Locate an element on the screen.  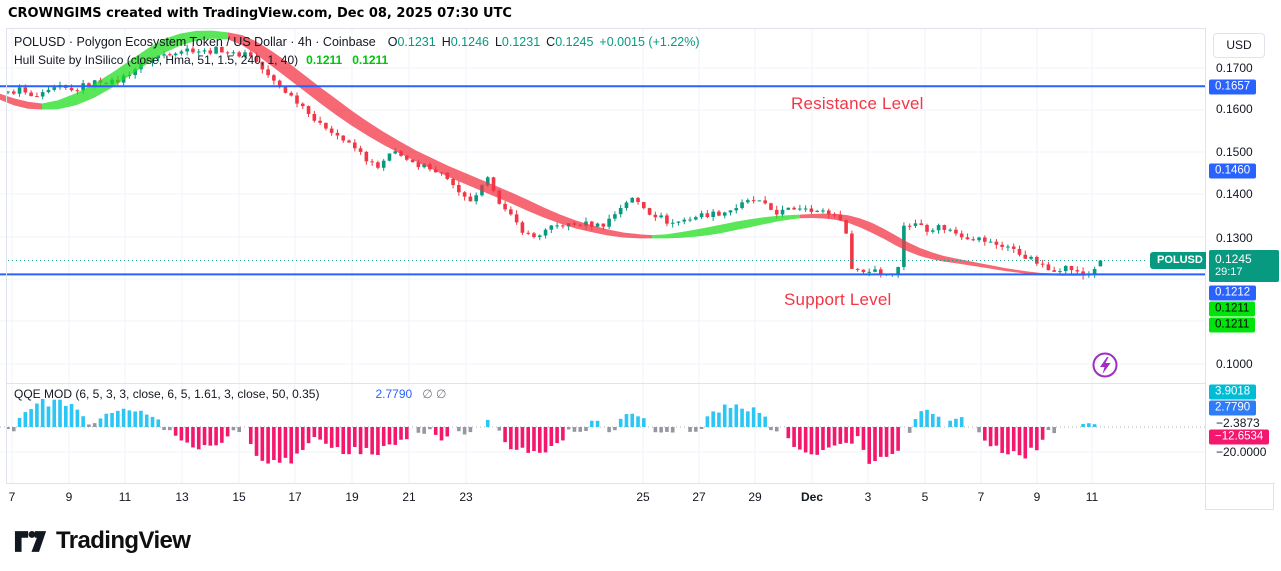
time-axis: 7 9 11 13 15 17 19 21 23 25 27 29 Dec 3 5 7 9 11 is located at coordinates (602, 497).